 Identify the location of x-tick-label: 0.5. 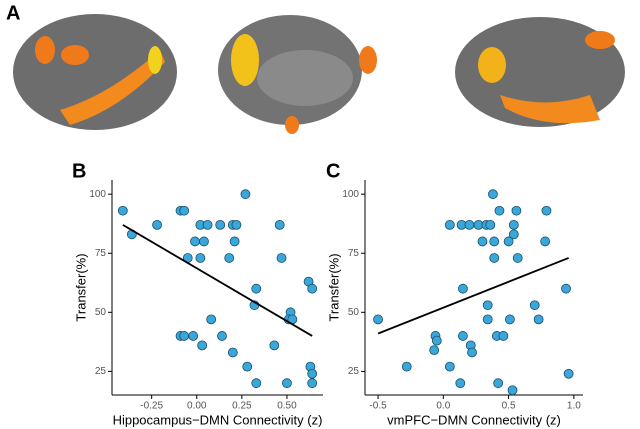
(509, 406).